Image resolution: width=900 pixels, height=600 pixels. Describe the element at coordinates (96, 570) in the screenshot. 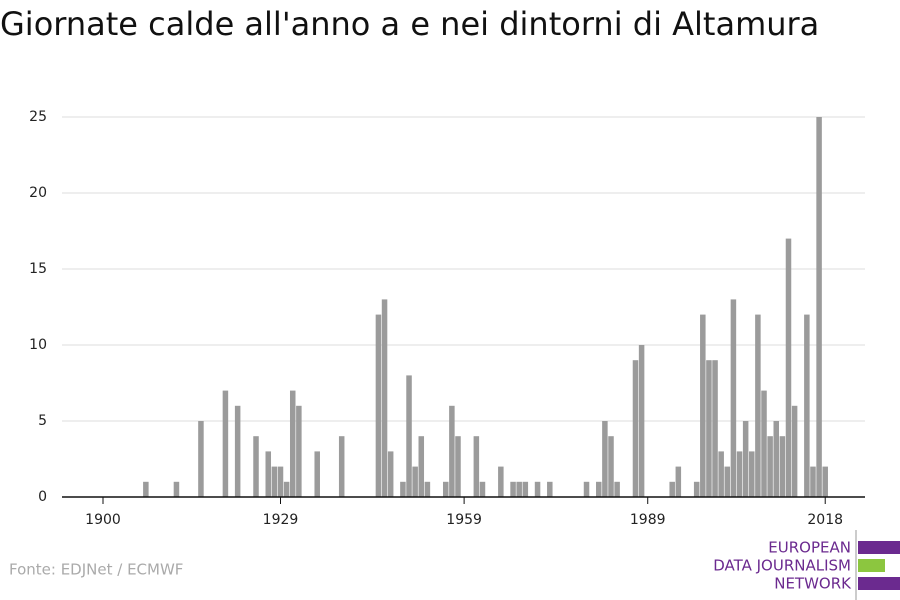

I see `source: Fonte: EDJNet / ECMWF` at that location.